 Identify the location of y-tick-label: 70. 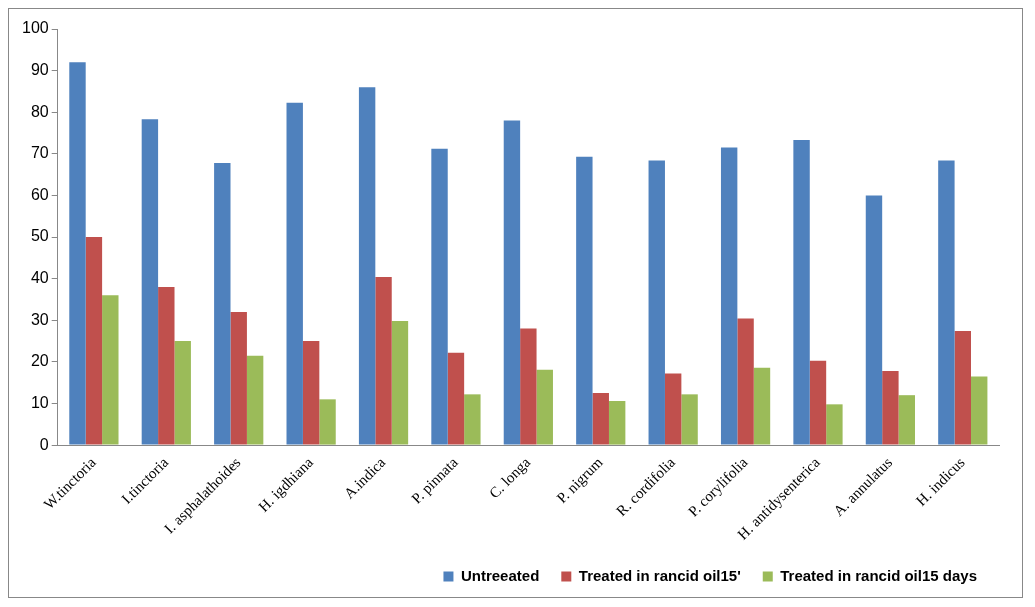
(39, 153).